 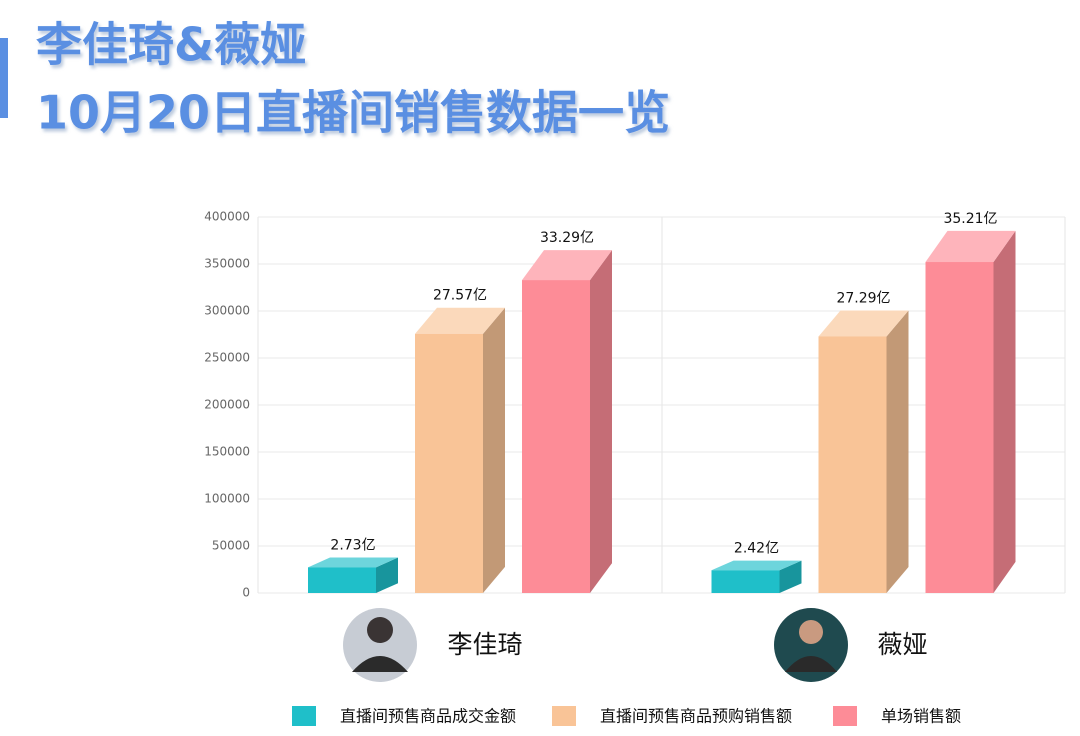 What do you see at coordinates (921, 716) in the screenshot?
I see `legend-label: 单场销售额` at bounding box center [921, 716].